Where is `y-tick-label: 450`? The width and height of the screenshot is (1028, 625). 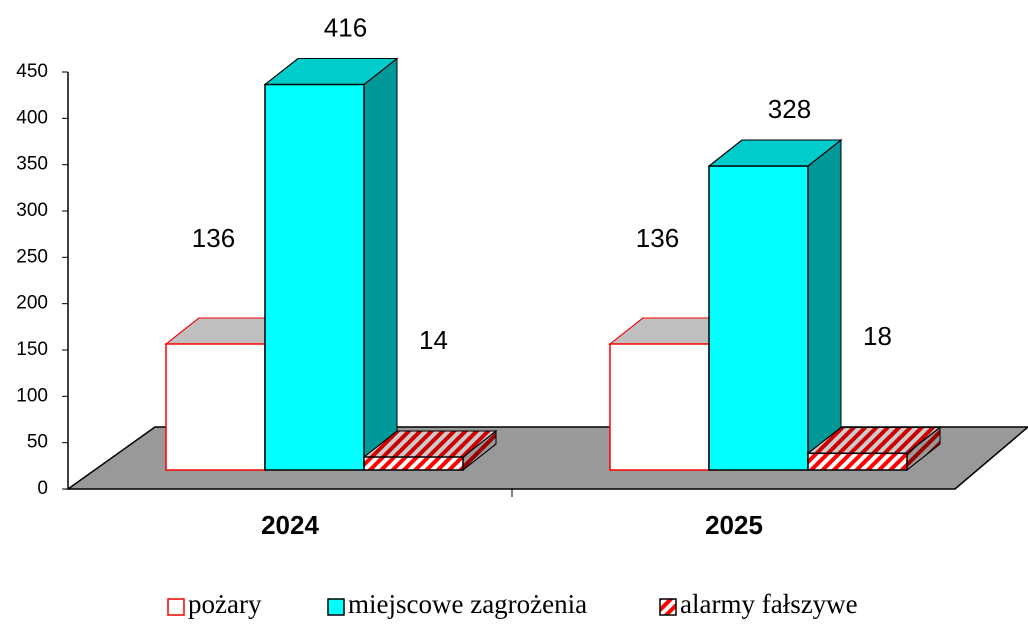 y-tick-label: 450 is located at coordinates (32, 71).